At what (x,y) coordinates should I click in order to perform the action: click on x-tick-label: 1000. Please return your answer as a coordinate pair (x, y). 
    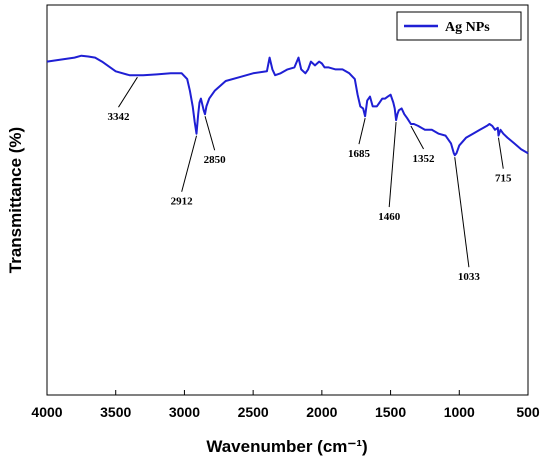
    Looking at the image, I should click on (459, 412).